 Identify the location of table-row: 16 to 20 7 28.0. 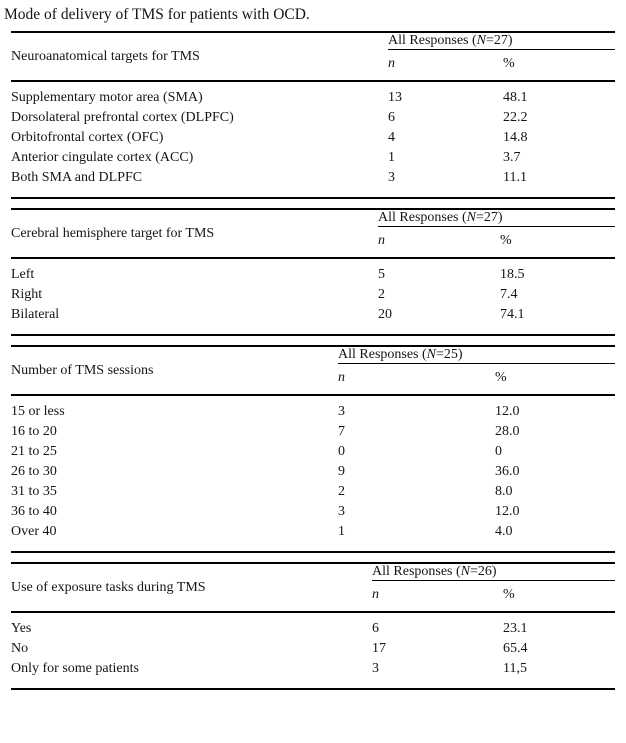
(313, 432).